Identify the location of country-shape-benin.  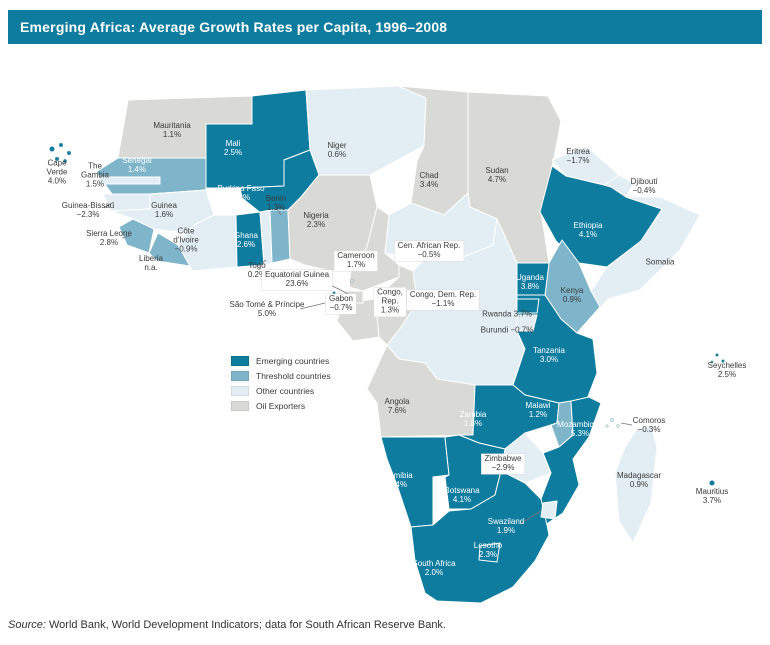
(280, 236).